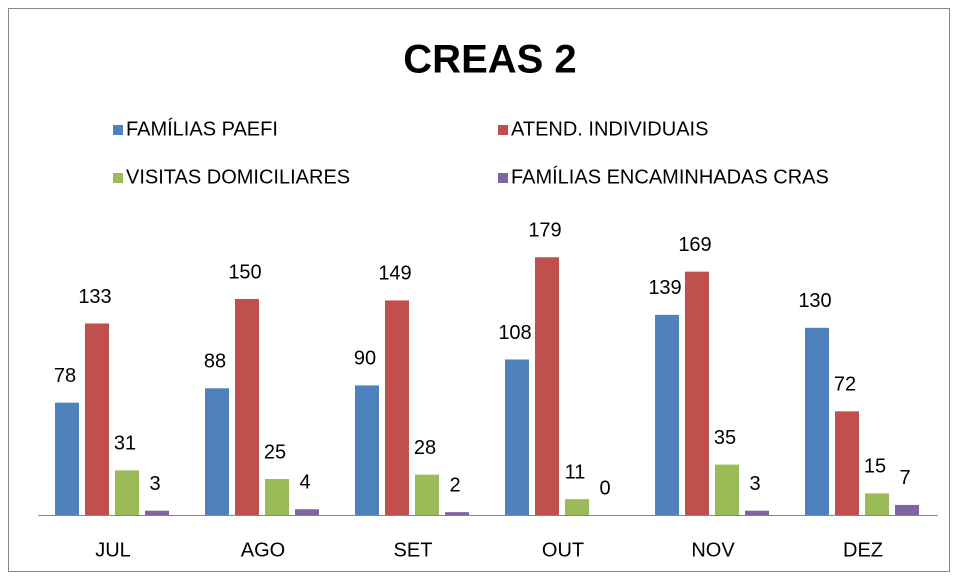 The height and width of the screenshot is (580, 958). I want to click on data-label: 169, so click(694, 245).